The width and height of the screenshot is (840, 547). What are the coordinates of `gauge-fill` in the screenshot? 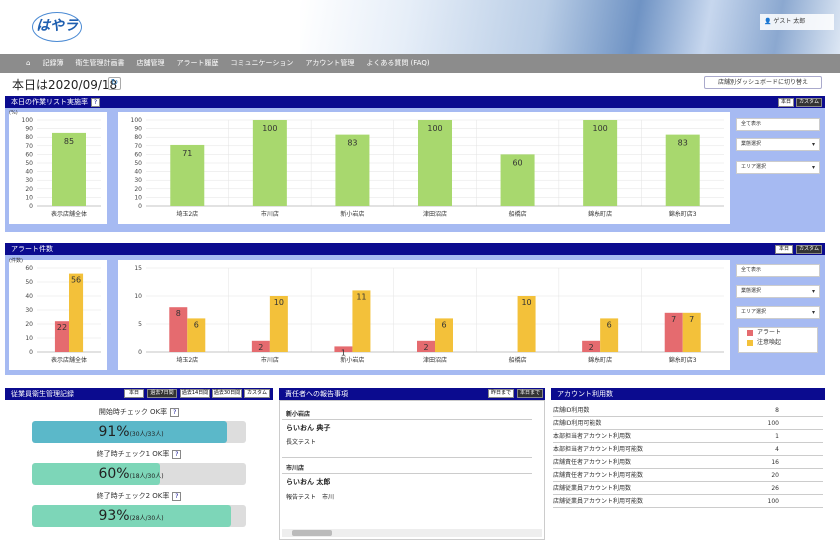 It's located at (132, 516).